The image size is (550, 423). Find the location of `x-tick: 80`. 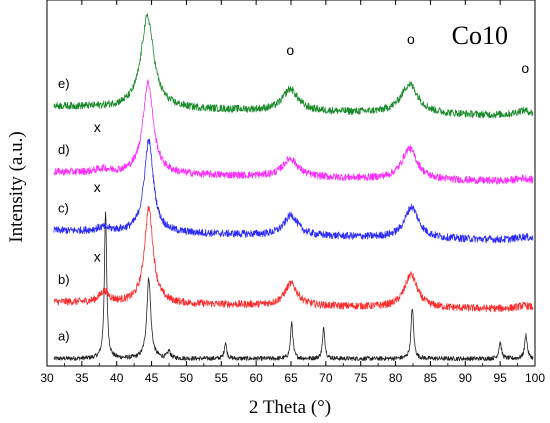

x-tick: 80 is located at coordinates (396, 192).